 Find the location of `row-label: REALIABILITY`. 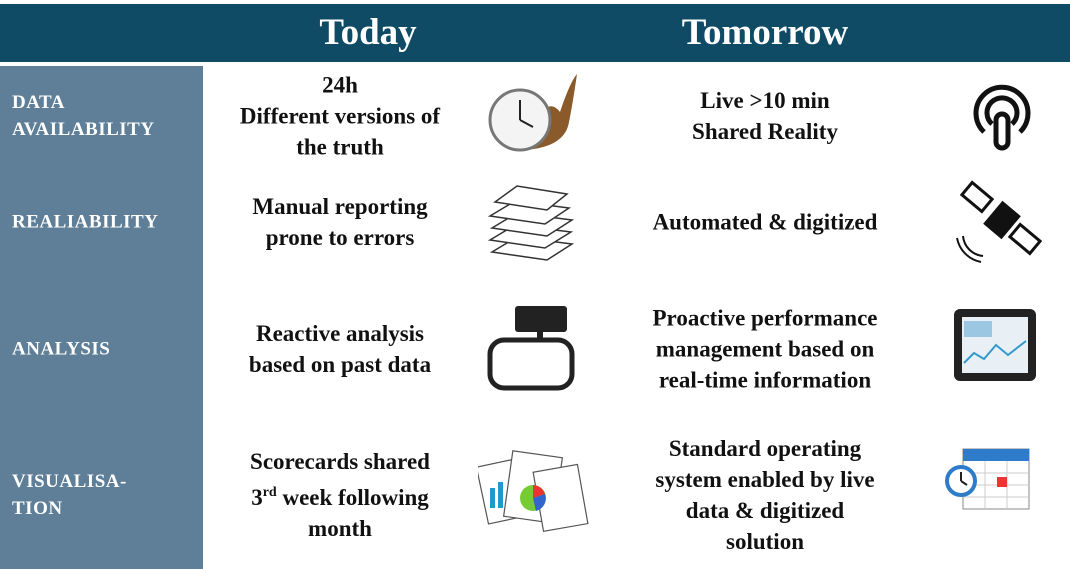

row-label: REALIABILITY is located at coordinates (85, 222).